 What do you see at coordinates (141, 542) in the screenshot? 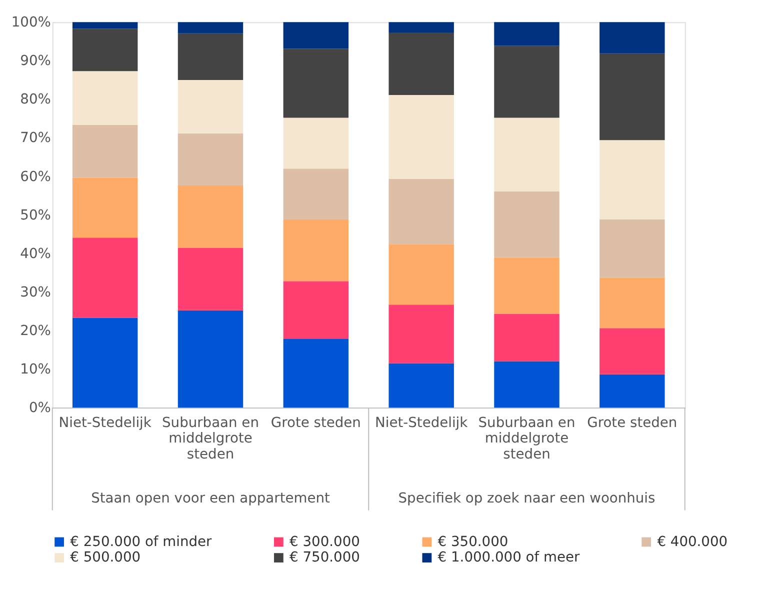
I see `legend-label: € 250.000 of minder` at bounding box center [141, 542].